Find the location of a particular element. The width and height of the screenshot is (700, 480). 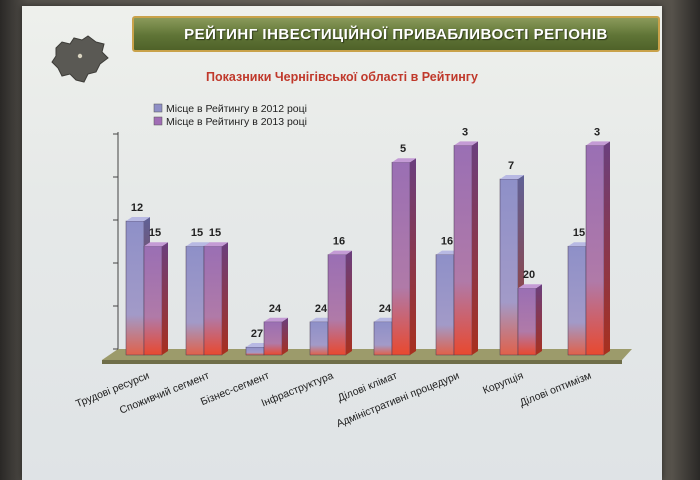

value-label-2013-2: 24 is located at coordinates (275, 309).